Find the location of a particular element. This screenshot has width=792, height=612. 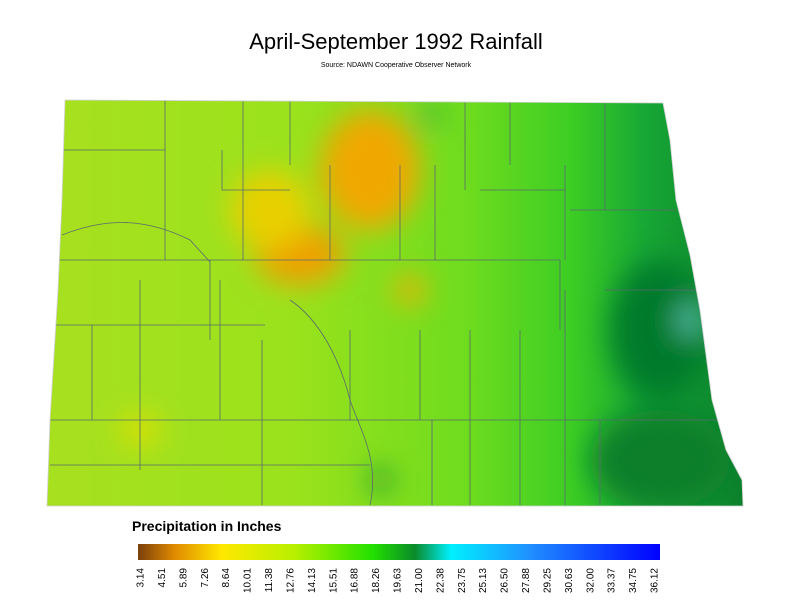

legend-tick-label: 10.01 is located at coordinates (248, 580).